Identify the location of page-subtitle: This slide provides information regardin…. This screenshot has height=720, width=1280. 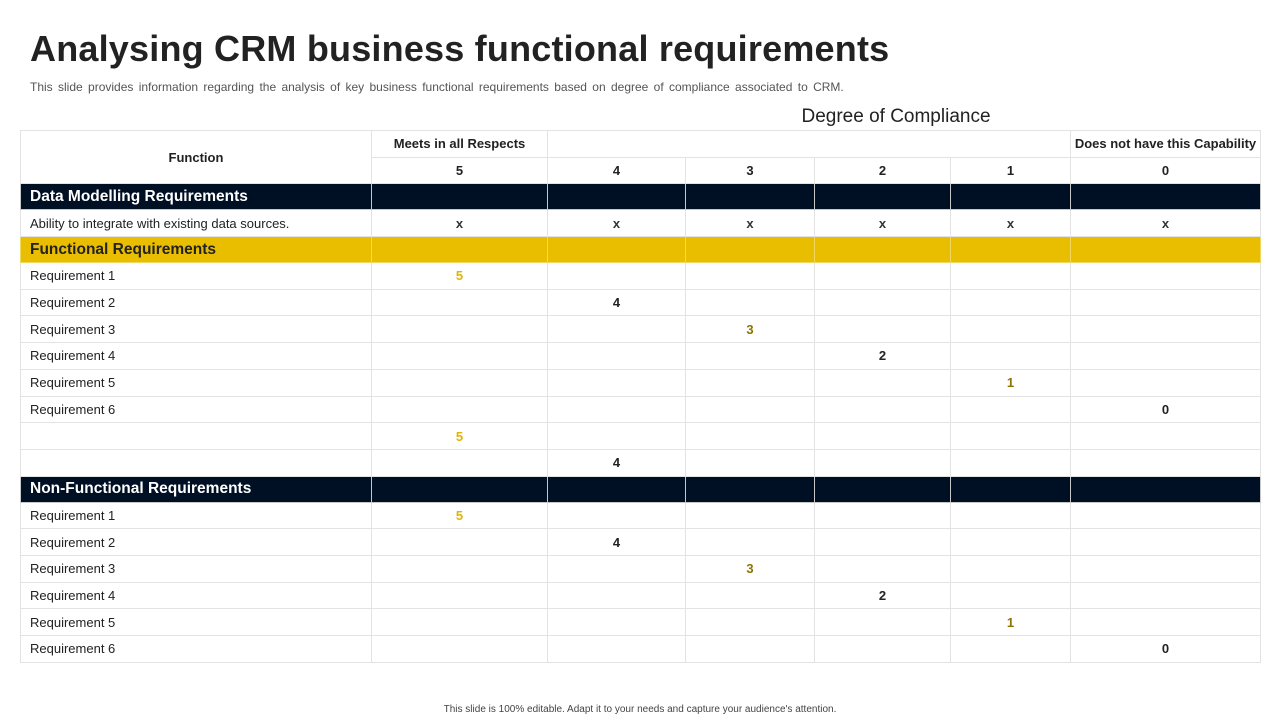
(437, 87).